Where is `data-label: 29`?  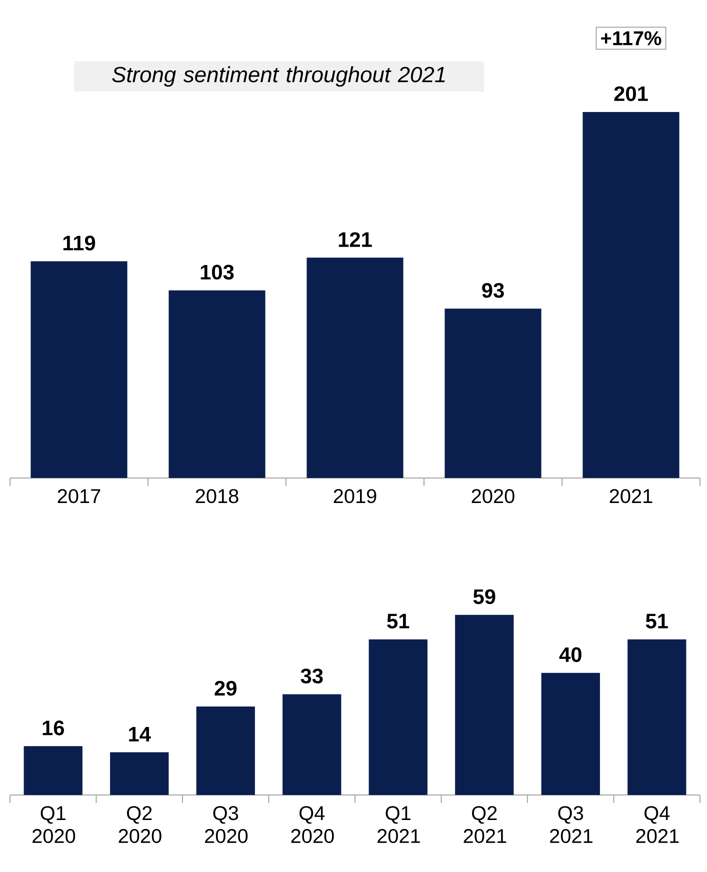
data-label: 29 is located at coordinates (225, 688).